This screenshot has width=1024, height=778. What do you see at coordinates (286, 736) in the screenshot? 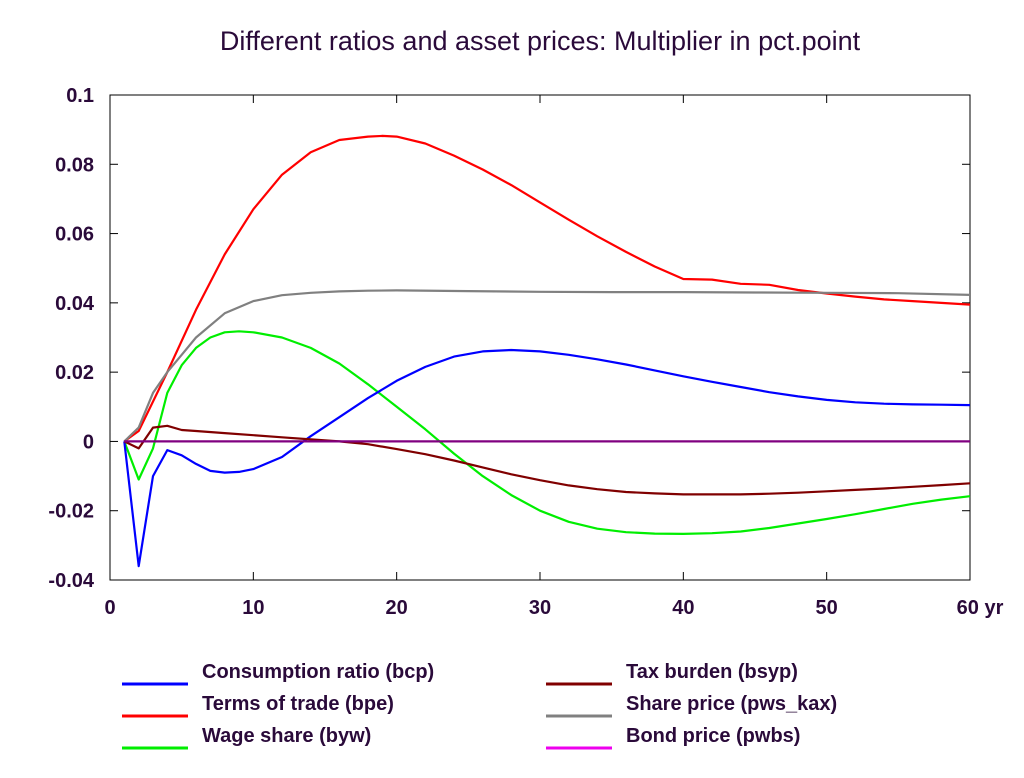
I see `legend-label-2: Wage share (byw)` at bounding box center [286, 736].